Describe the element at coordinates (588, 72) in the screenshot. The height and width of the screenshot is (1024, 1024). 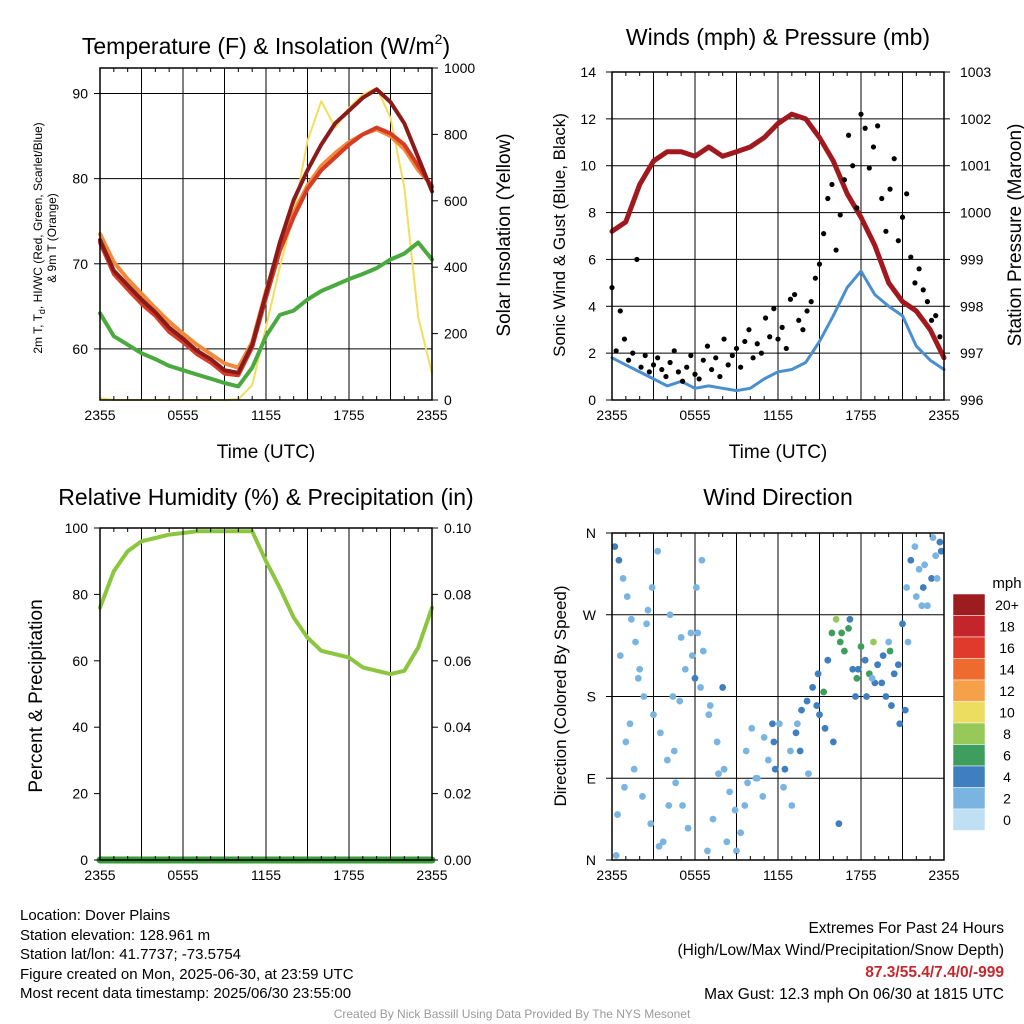
I see `wind-y-tick-label: 14` at that location.